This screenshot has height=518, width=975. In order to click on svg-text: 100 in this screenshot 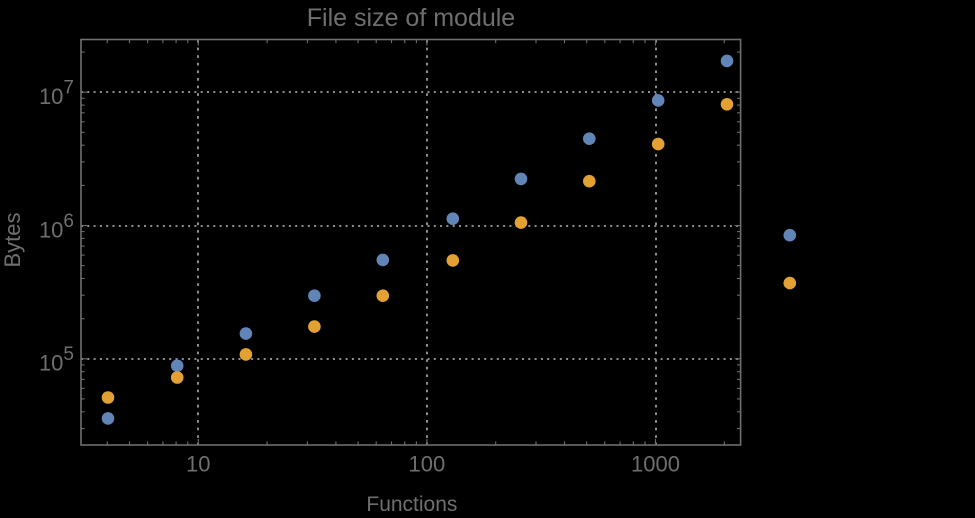, I will do `click(427, 463)`.